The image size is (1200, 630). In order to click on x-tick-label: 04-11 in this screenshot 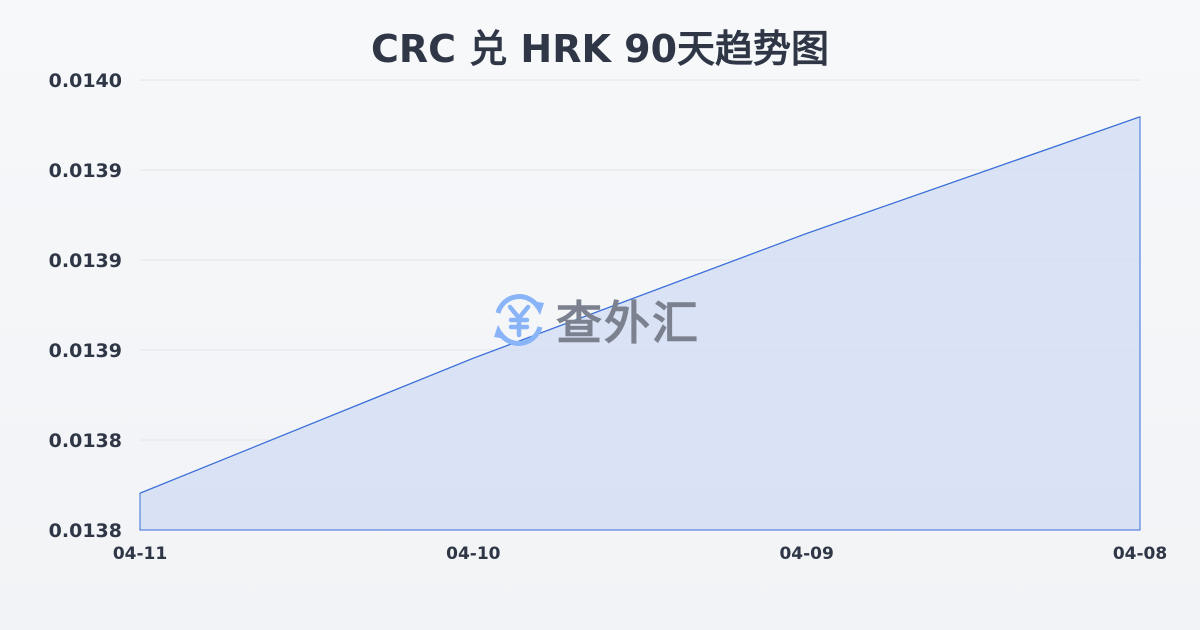, I will do `click(140, 554)`.